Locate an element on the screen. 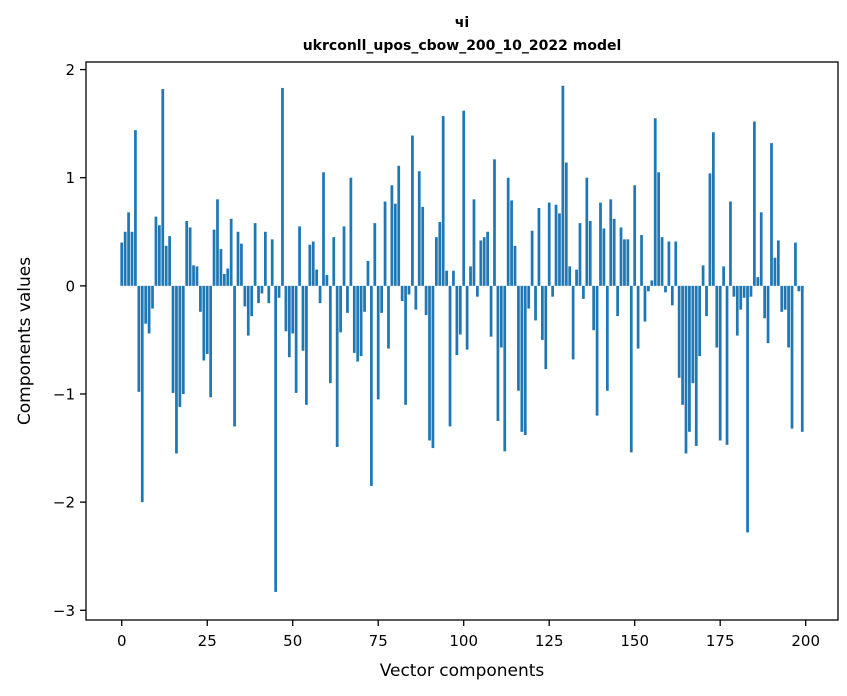  chart-title: чі is located at coordinates (462, 23).